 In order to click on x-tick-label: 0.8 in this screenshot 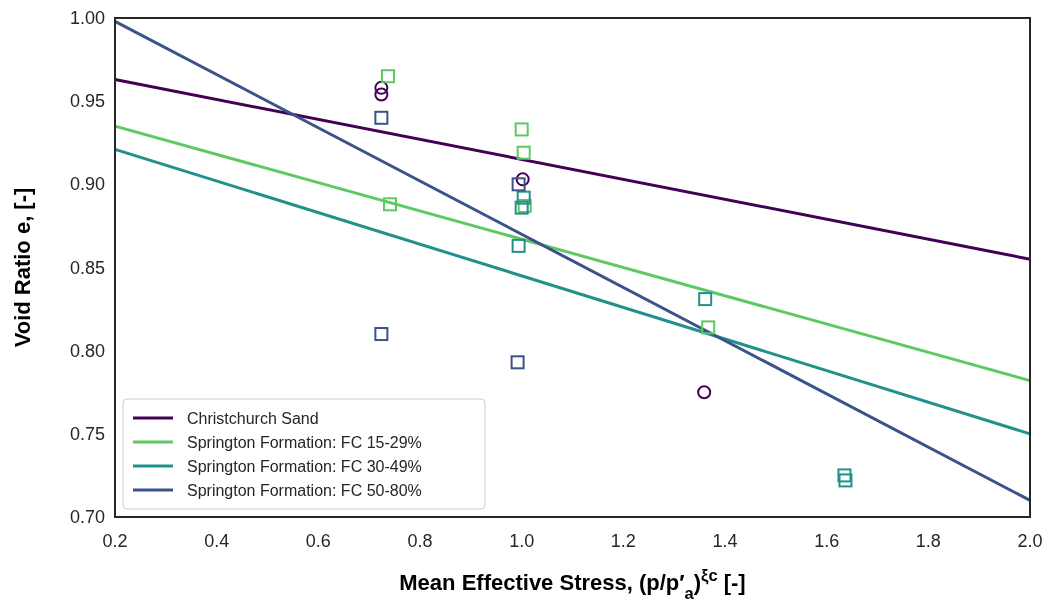, I will do `click(420, 541)`.